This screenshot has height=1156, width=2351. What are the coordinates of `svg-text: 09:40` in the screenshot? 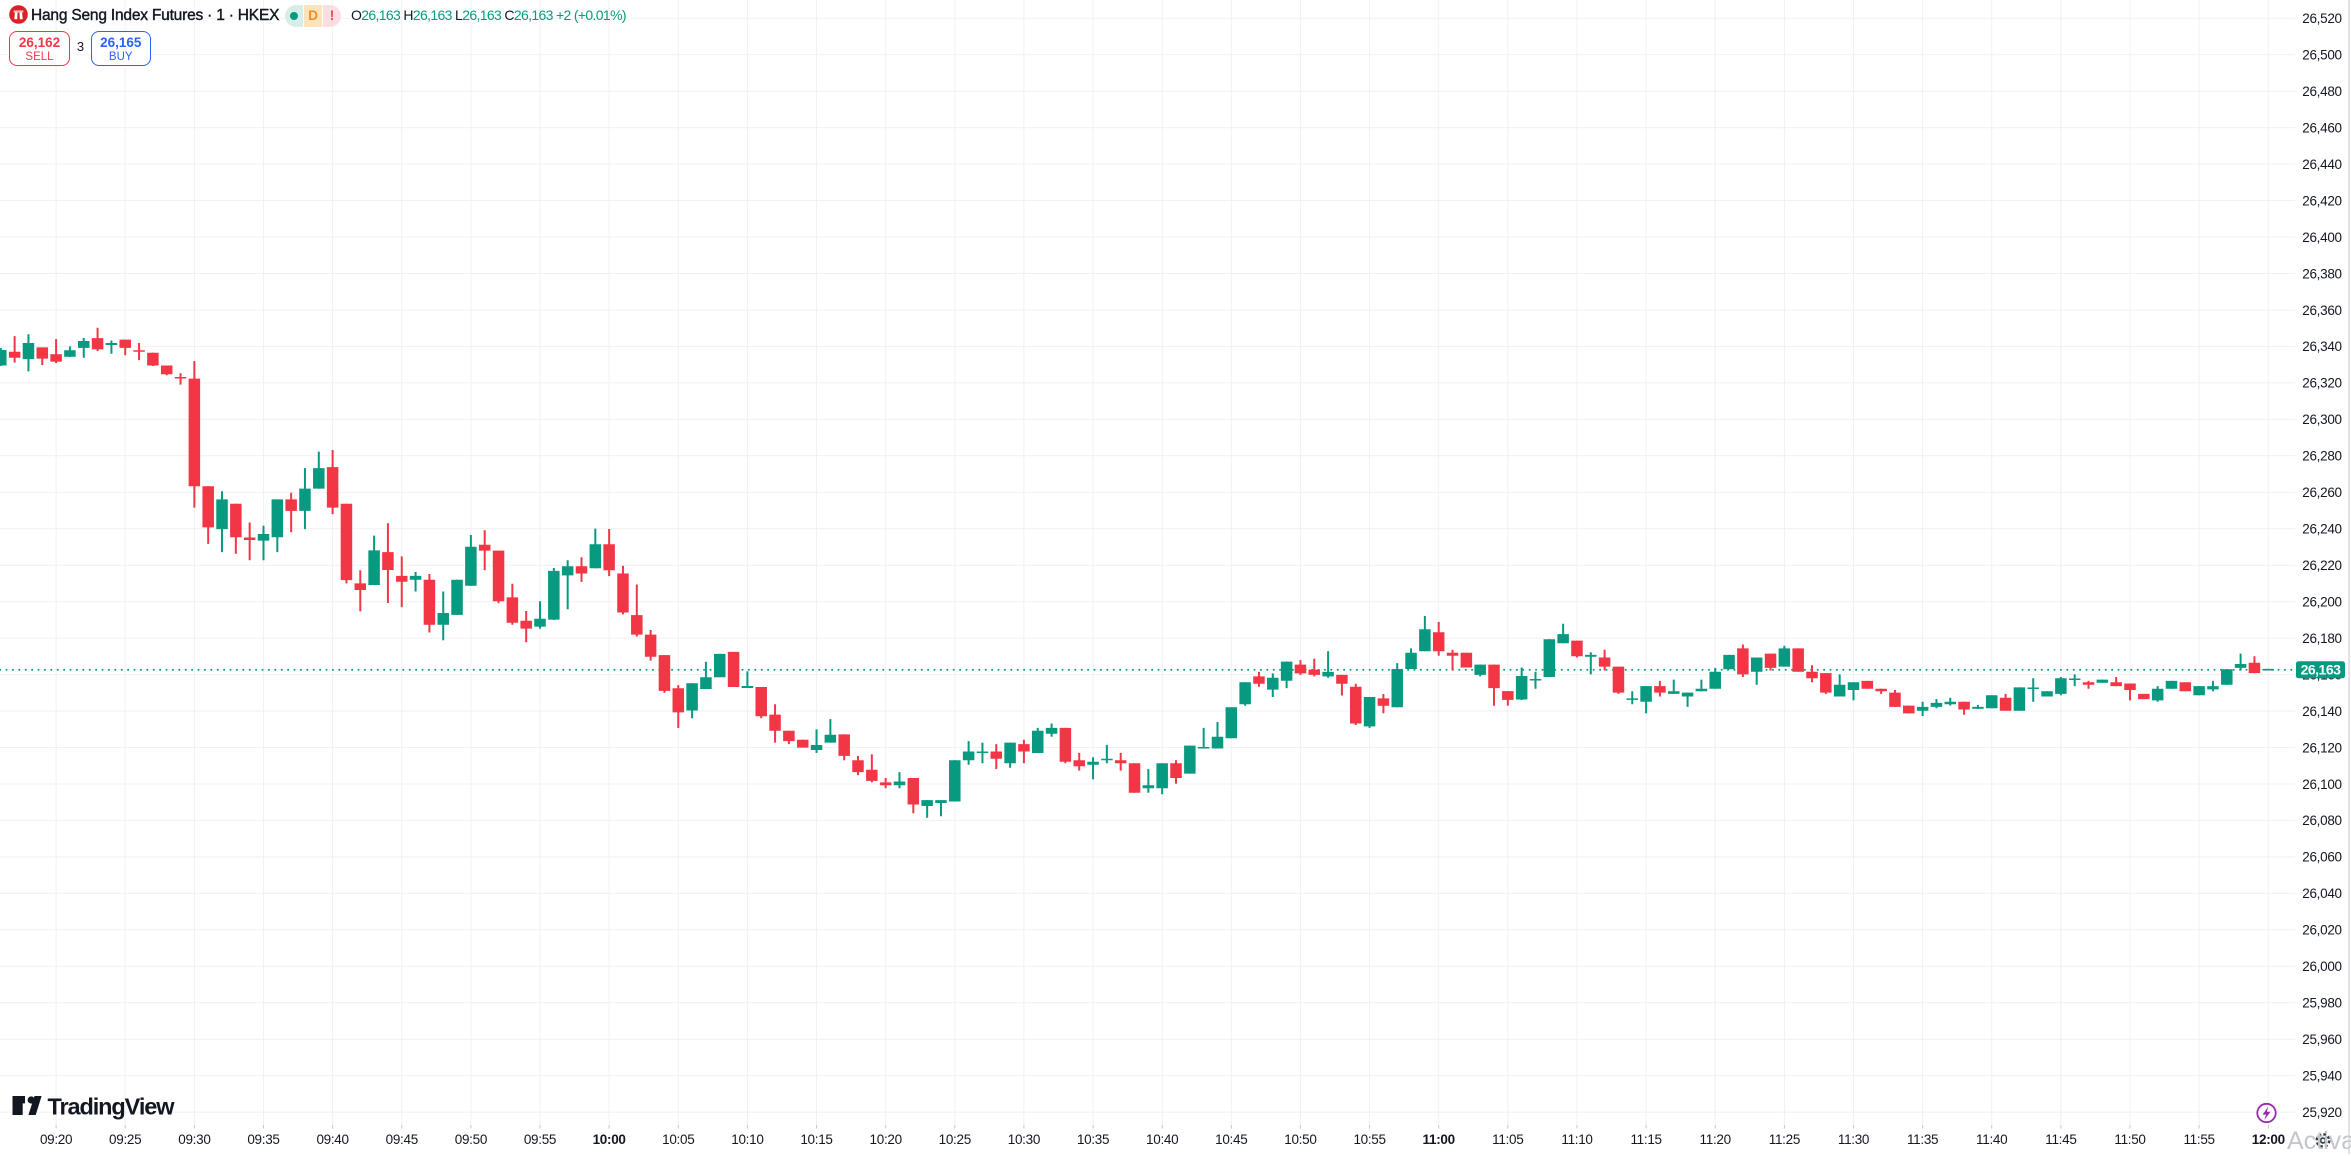 It's located at (332, 1139).